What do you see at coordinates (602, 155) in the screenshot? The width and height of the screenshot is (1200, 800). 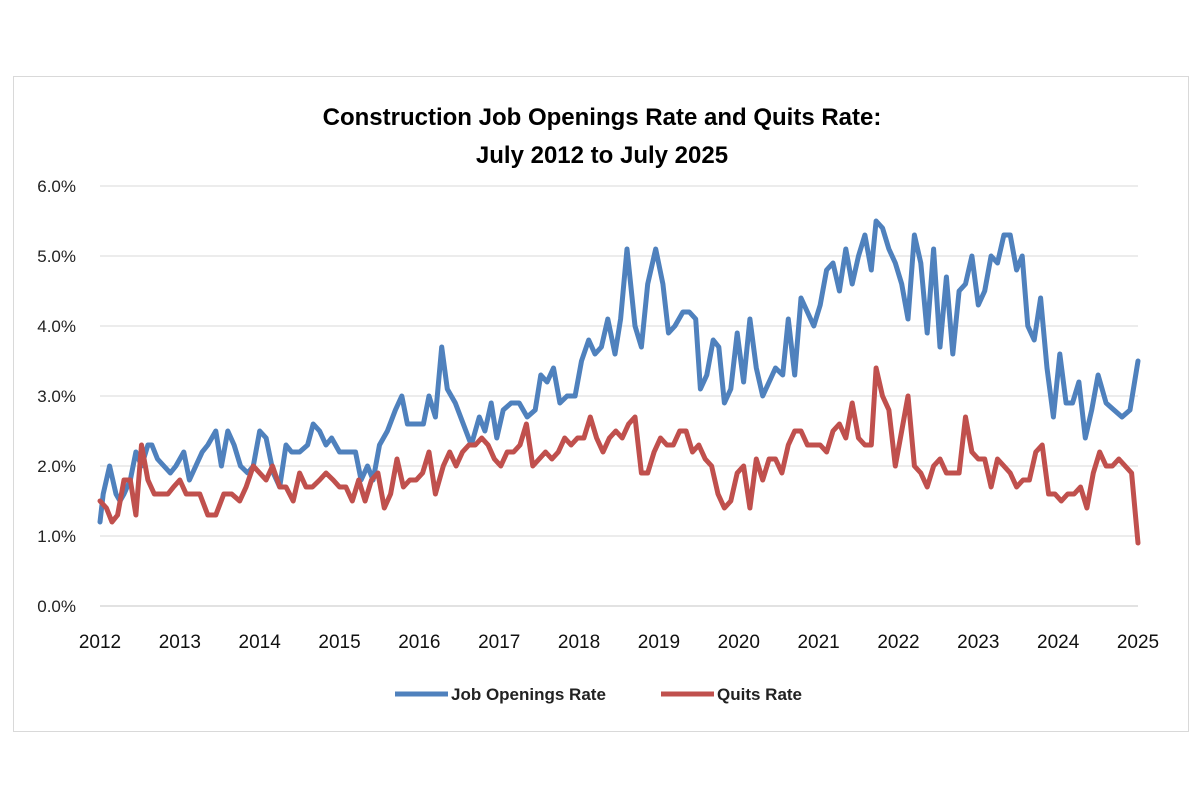 I see `chart-subtitle: July 2012 to July 2025` at bounding box center [602, 155].